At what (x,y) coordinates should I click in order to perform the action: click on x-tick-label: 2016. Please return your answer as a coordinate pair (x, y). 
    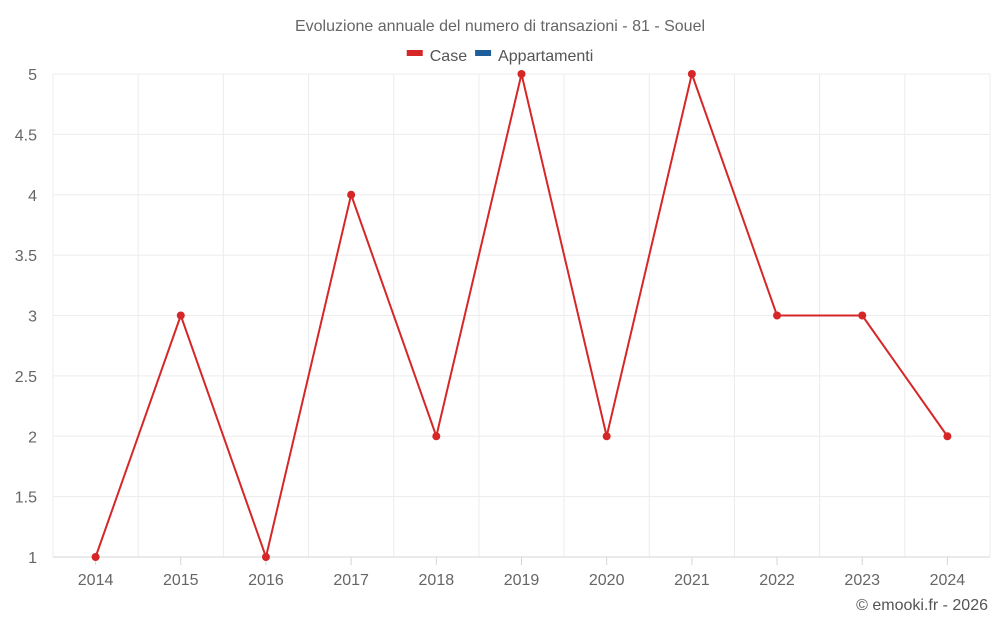
    Looking at the image, I should click on (266, 580).